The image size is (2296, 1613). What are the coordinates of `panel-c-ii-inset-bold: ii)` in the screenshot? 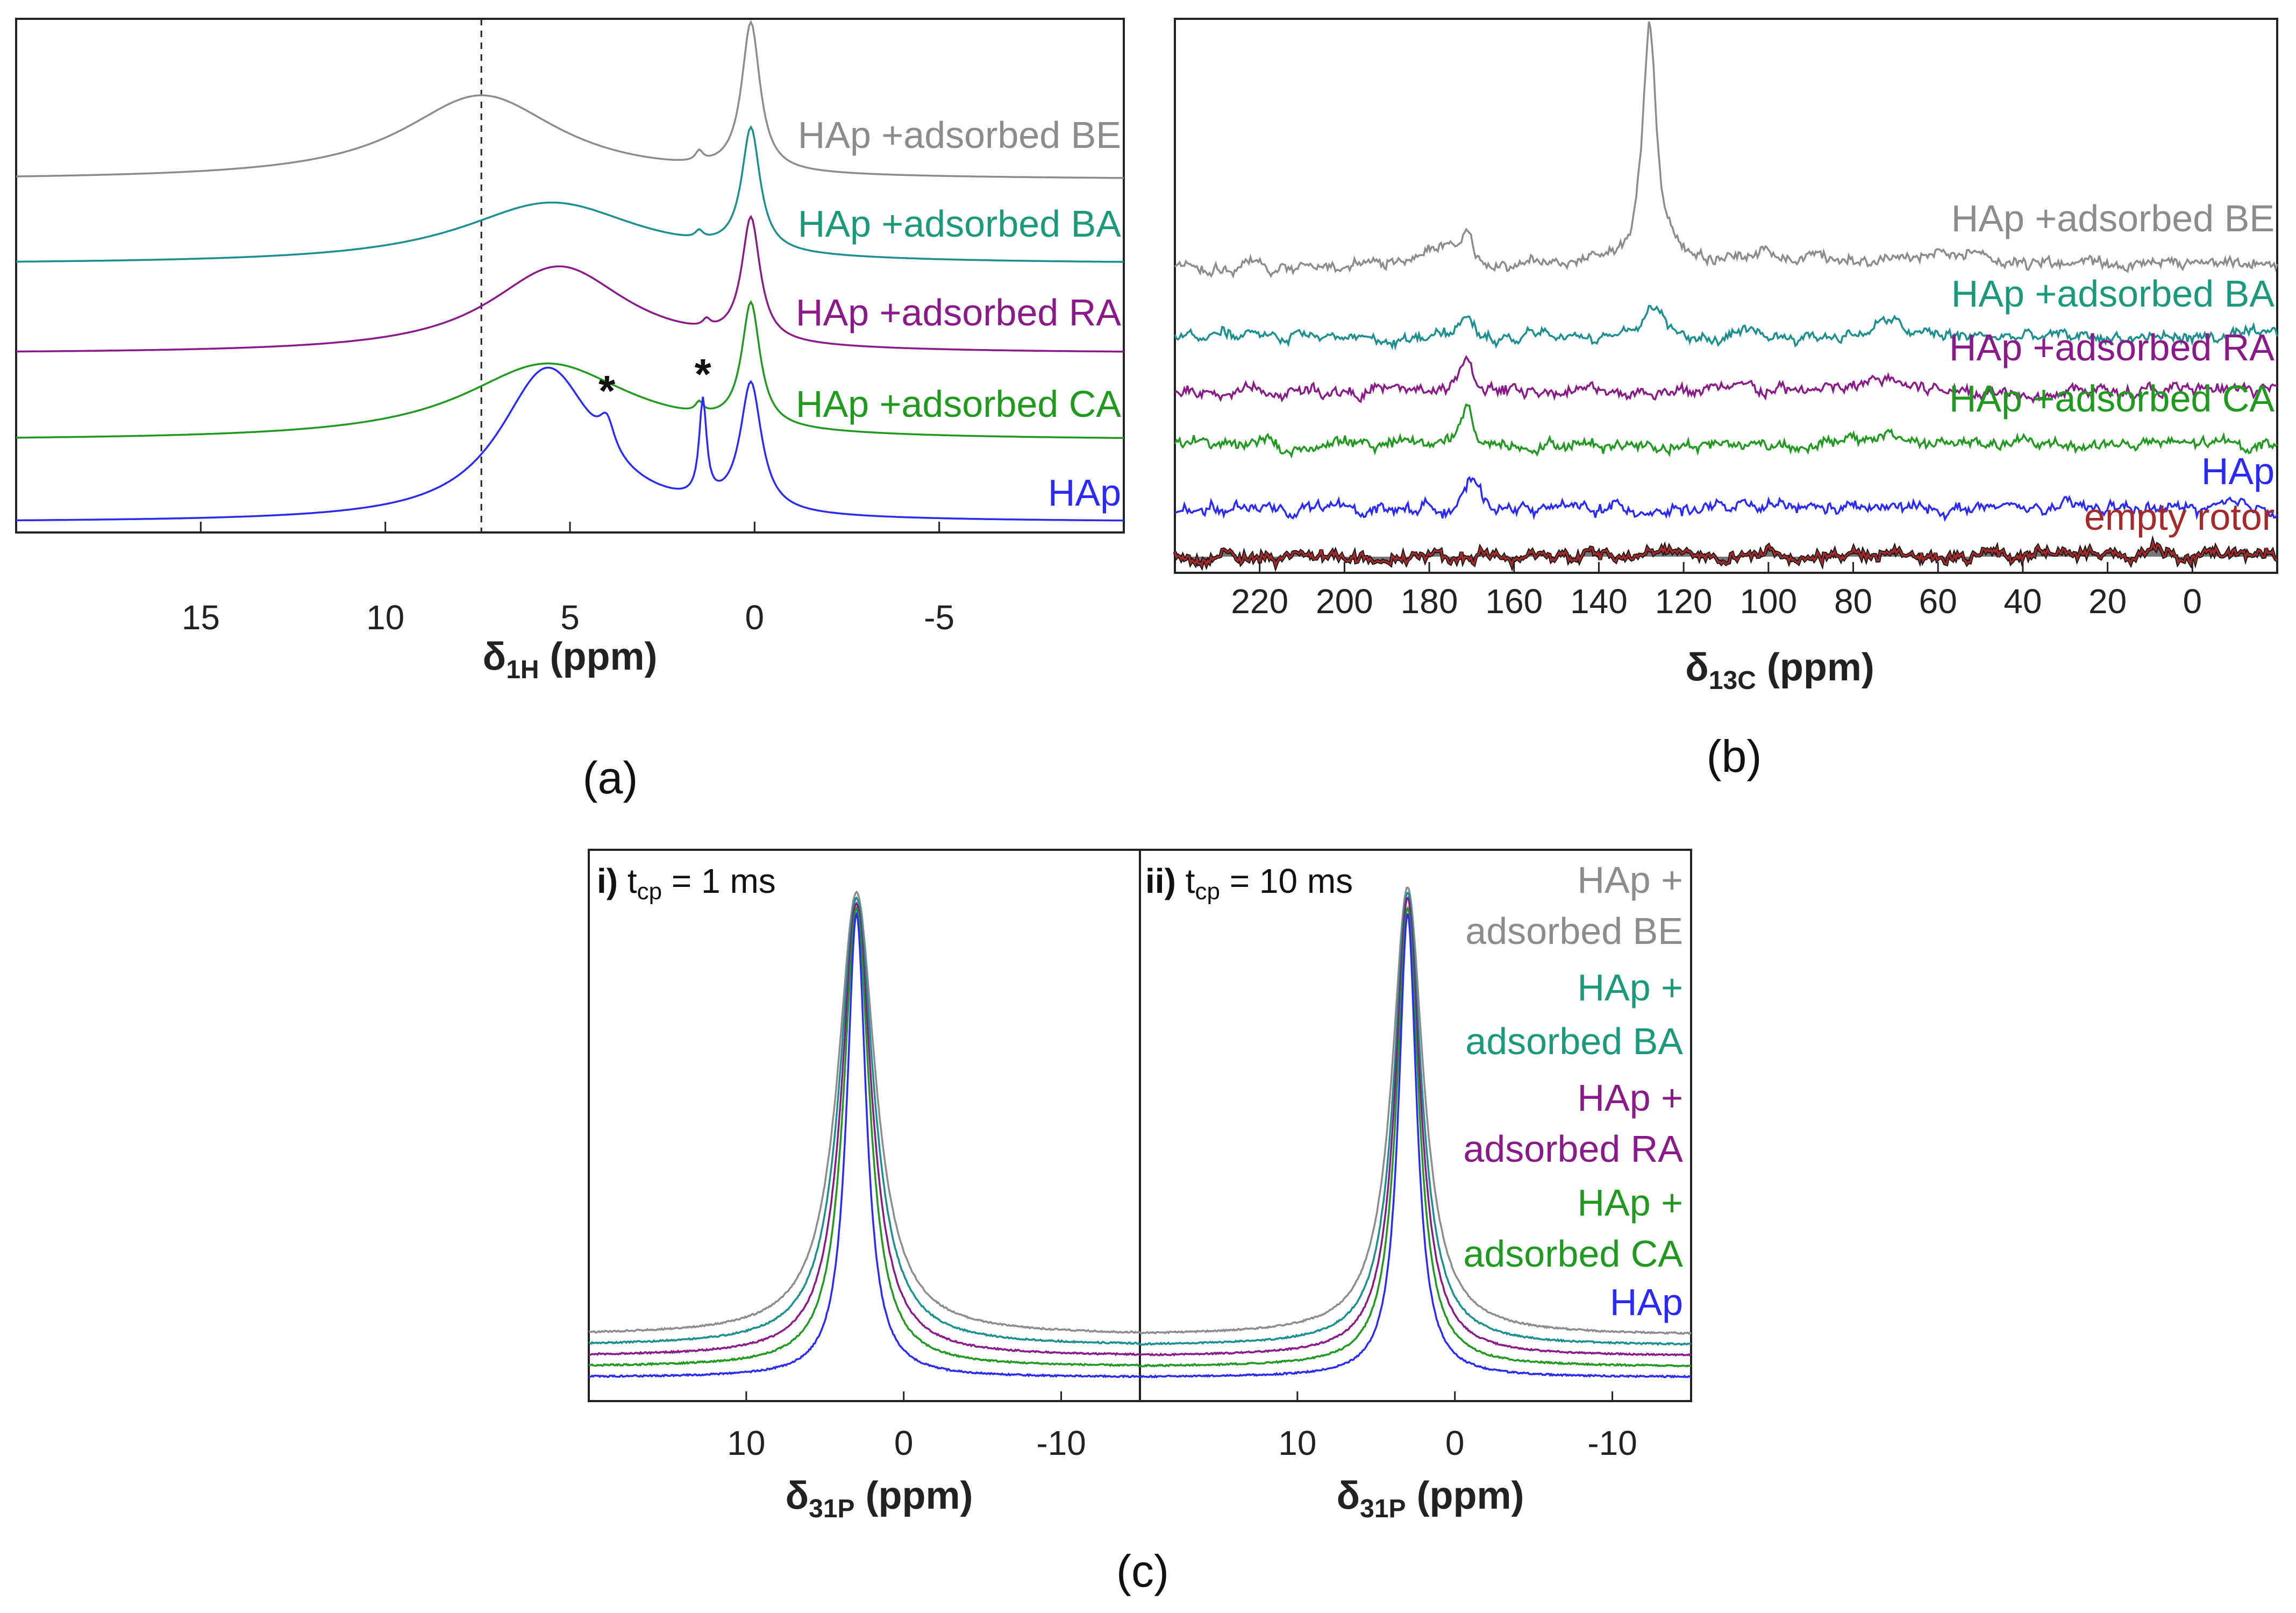 It's located at (1160, 881).